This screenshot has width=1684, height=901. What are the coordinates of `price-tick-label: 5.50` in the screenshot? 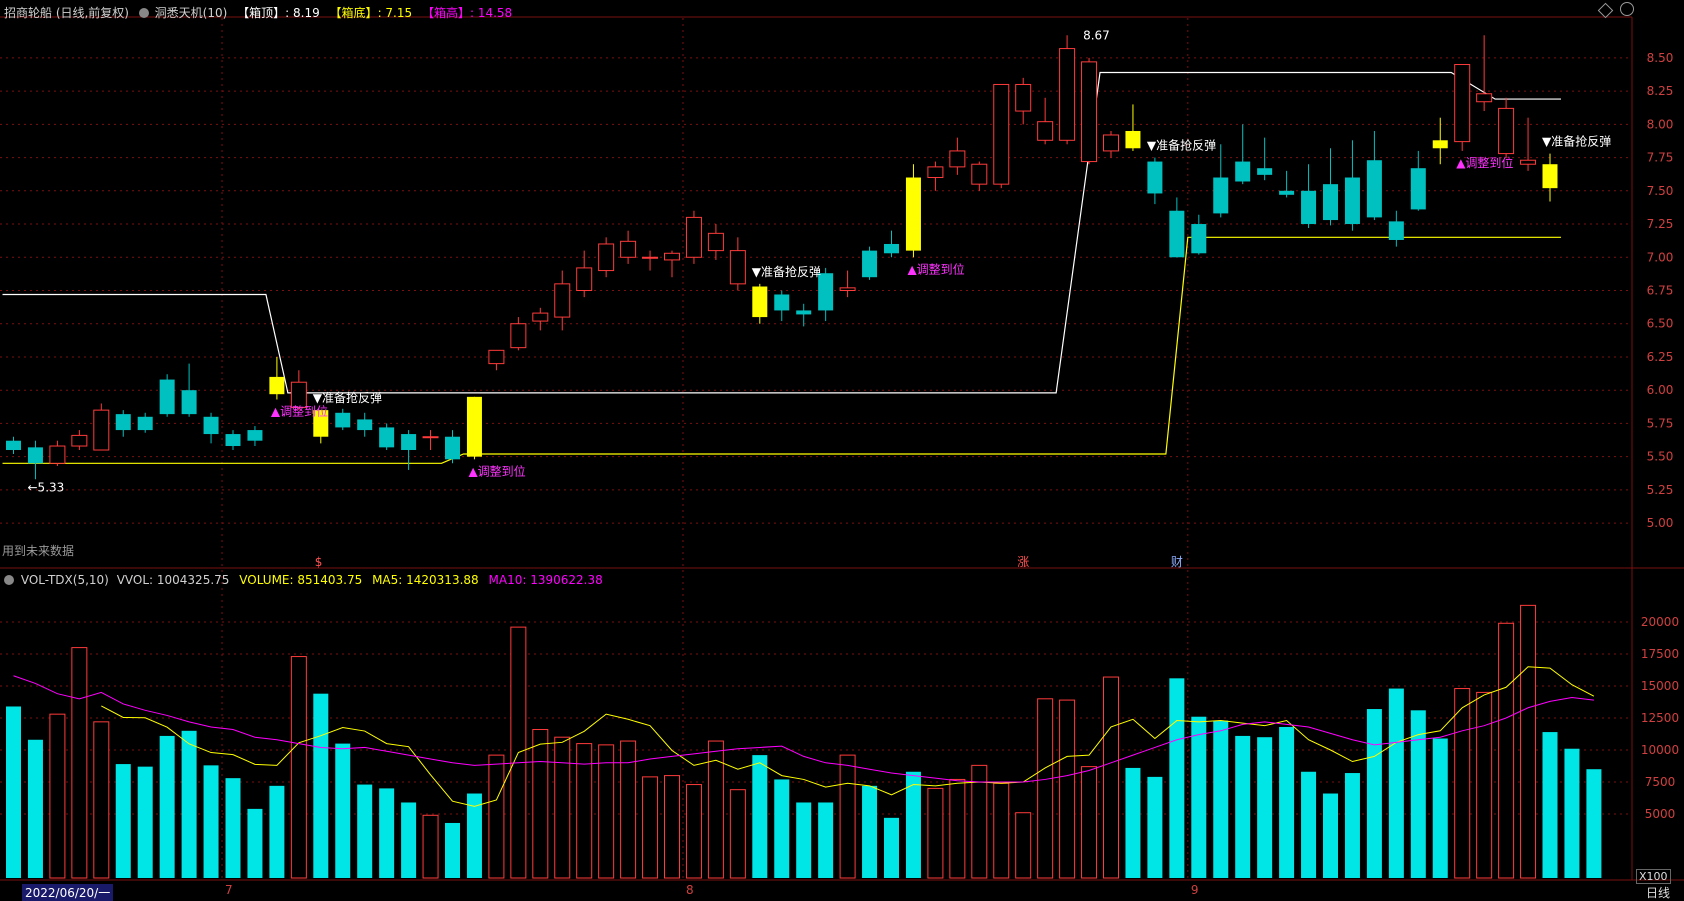 It's located at (1660, 457).